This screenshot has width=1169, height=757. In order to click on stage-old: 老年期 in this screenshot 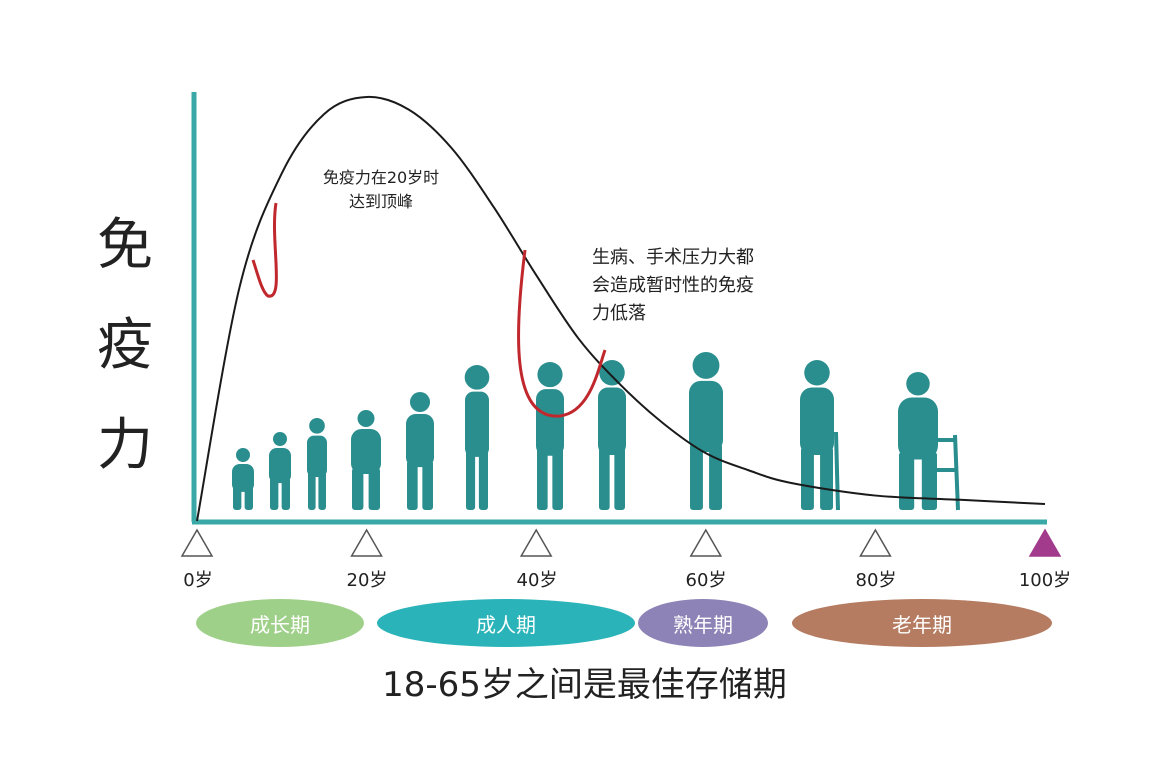, I will do `click(922, 623)`.